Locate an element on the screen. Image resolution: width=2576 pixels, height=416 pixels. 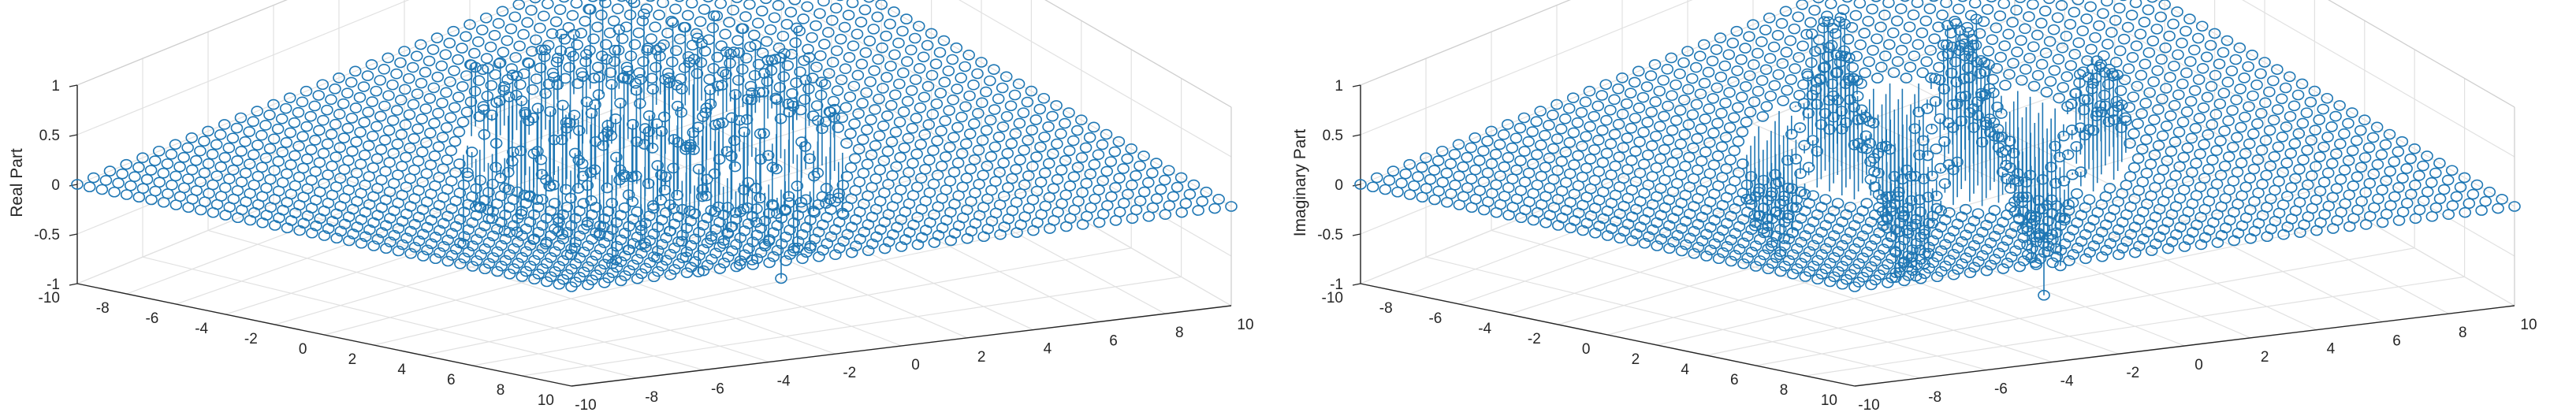
z-axis-label: Imaginary Part is located at coordinates (1300, 183).